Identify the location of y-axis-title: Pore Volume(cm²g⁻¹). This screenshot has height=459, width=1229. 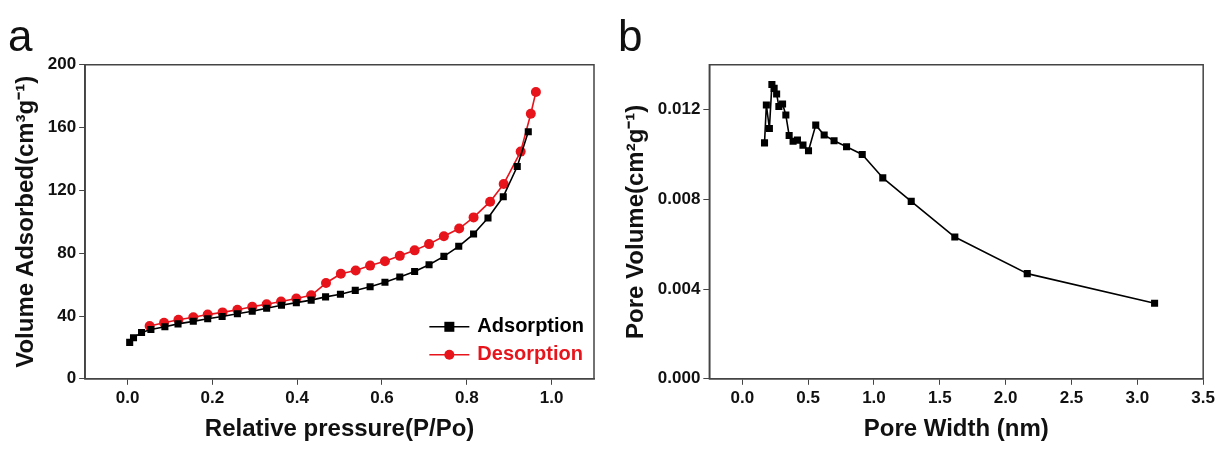
(635, 221).